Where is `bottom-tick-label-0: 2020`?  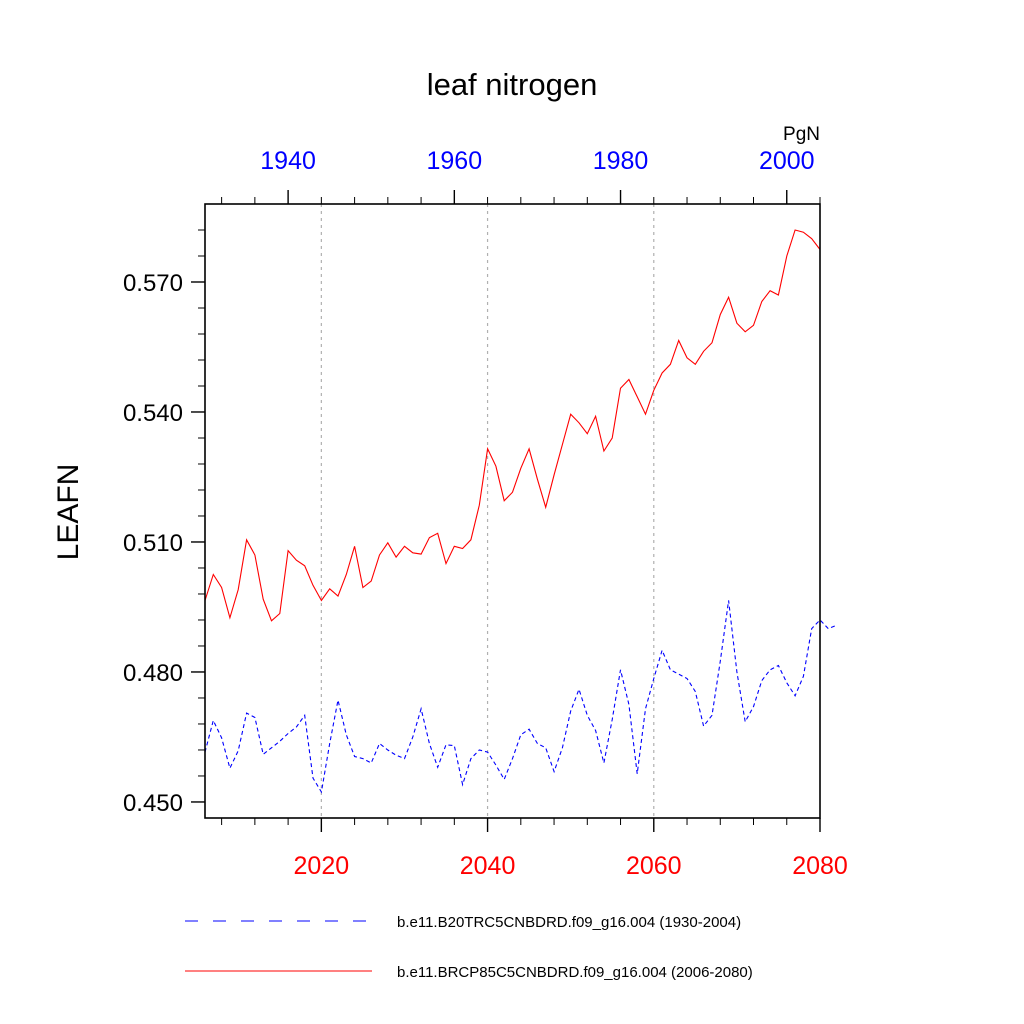
bottom-tick-label-0: 2020 is located at coordinates (322, 866).